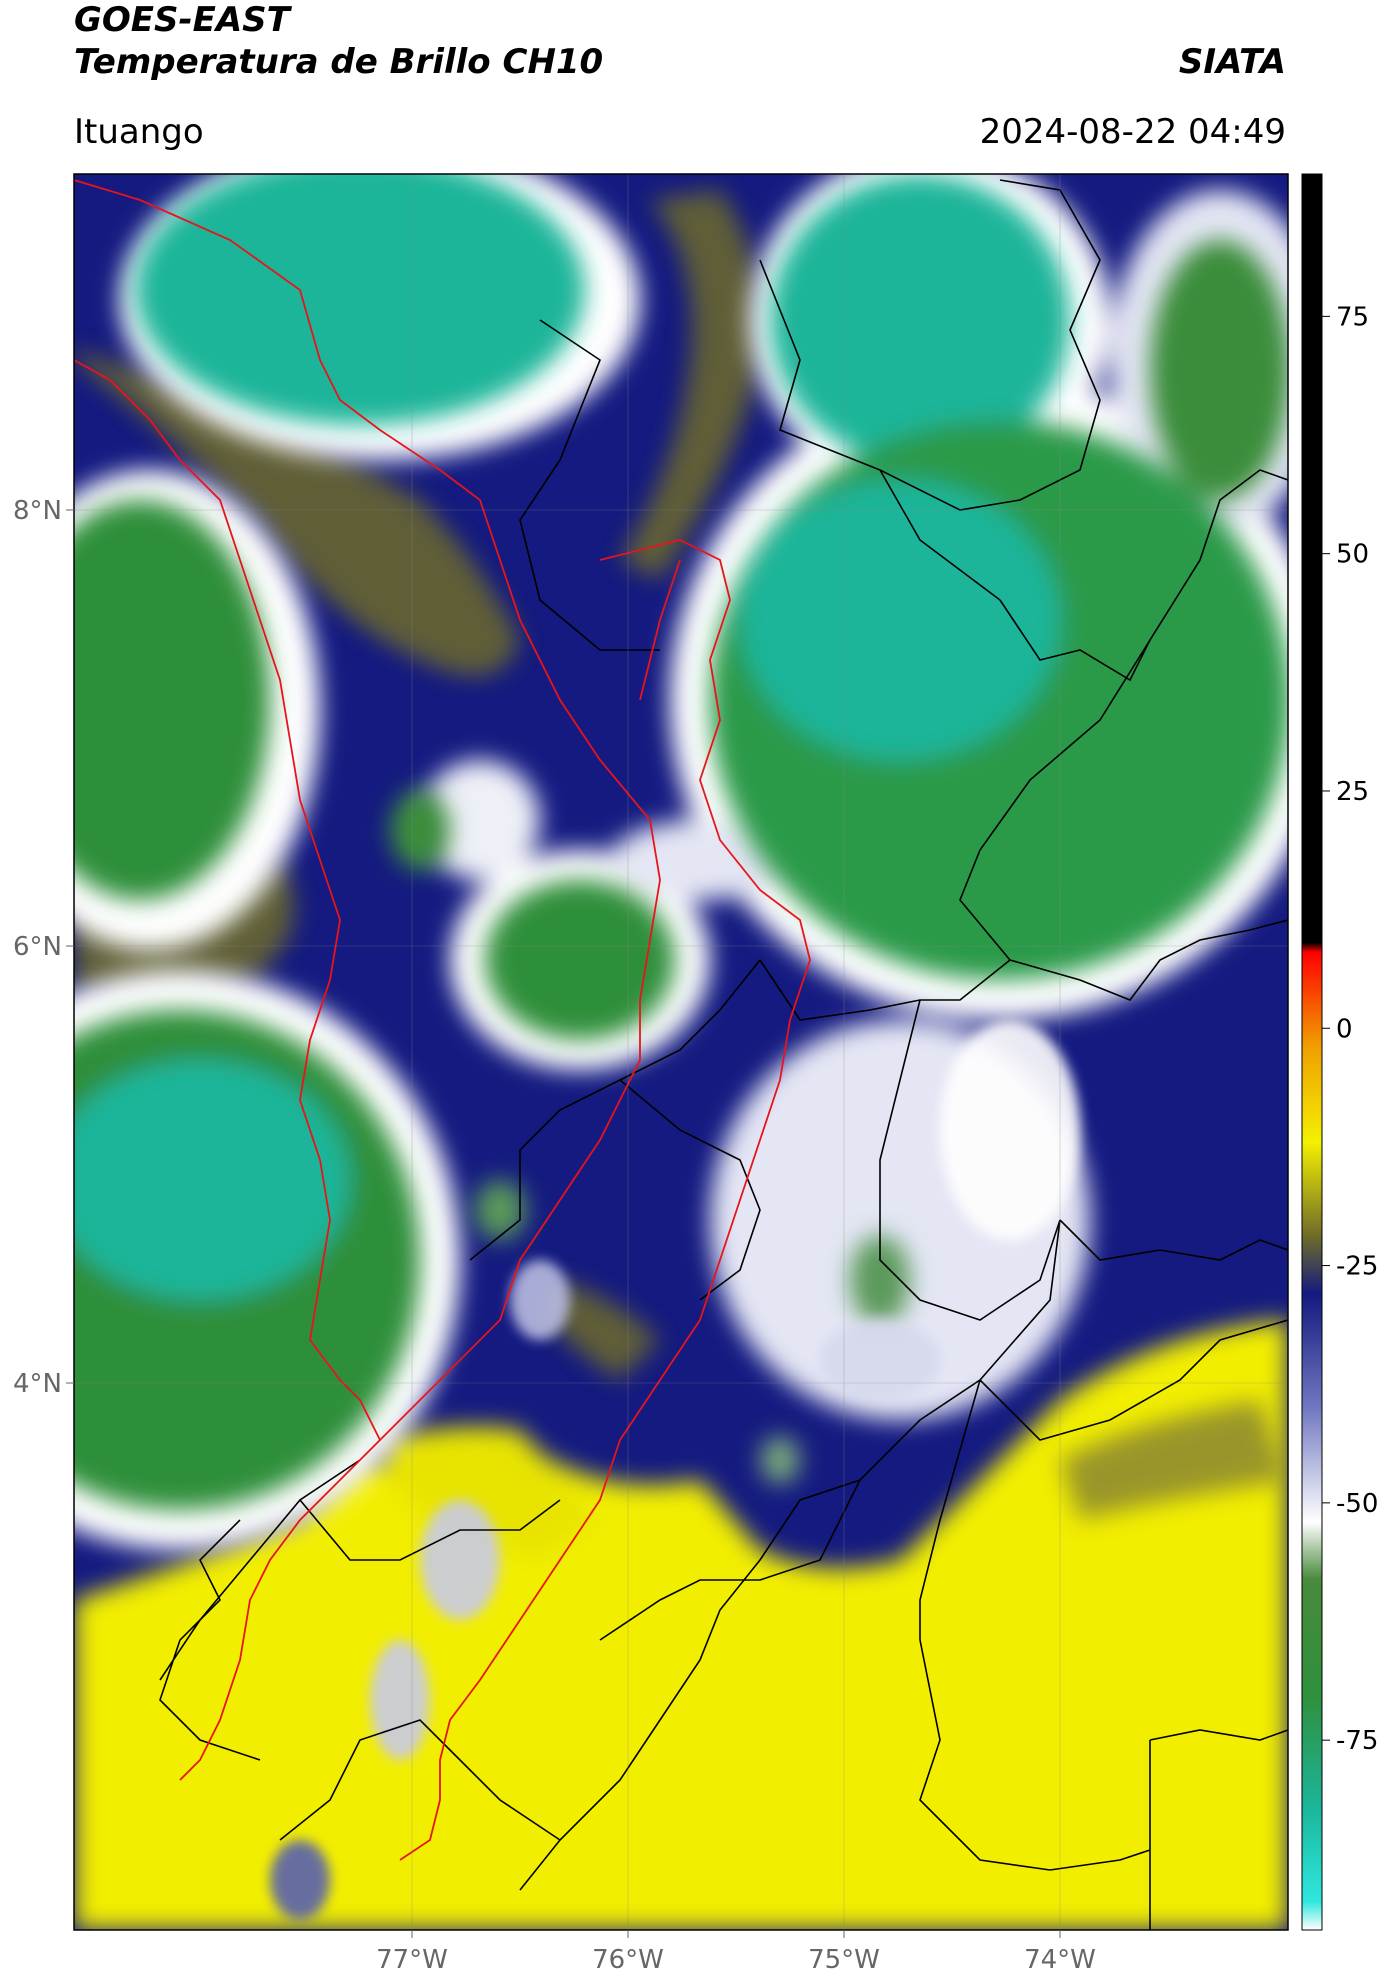 The image size is (1384, 1981). I want to click on lat-tick-label: 8°N, so click(37, 511).